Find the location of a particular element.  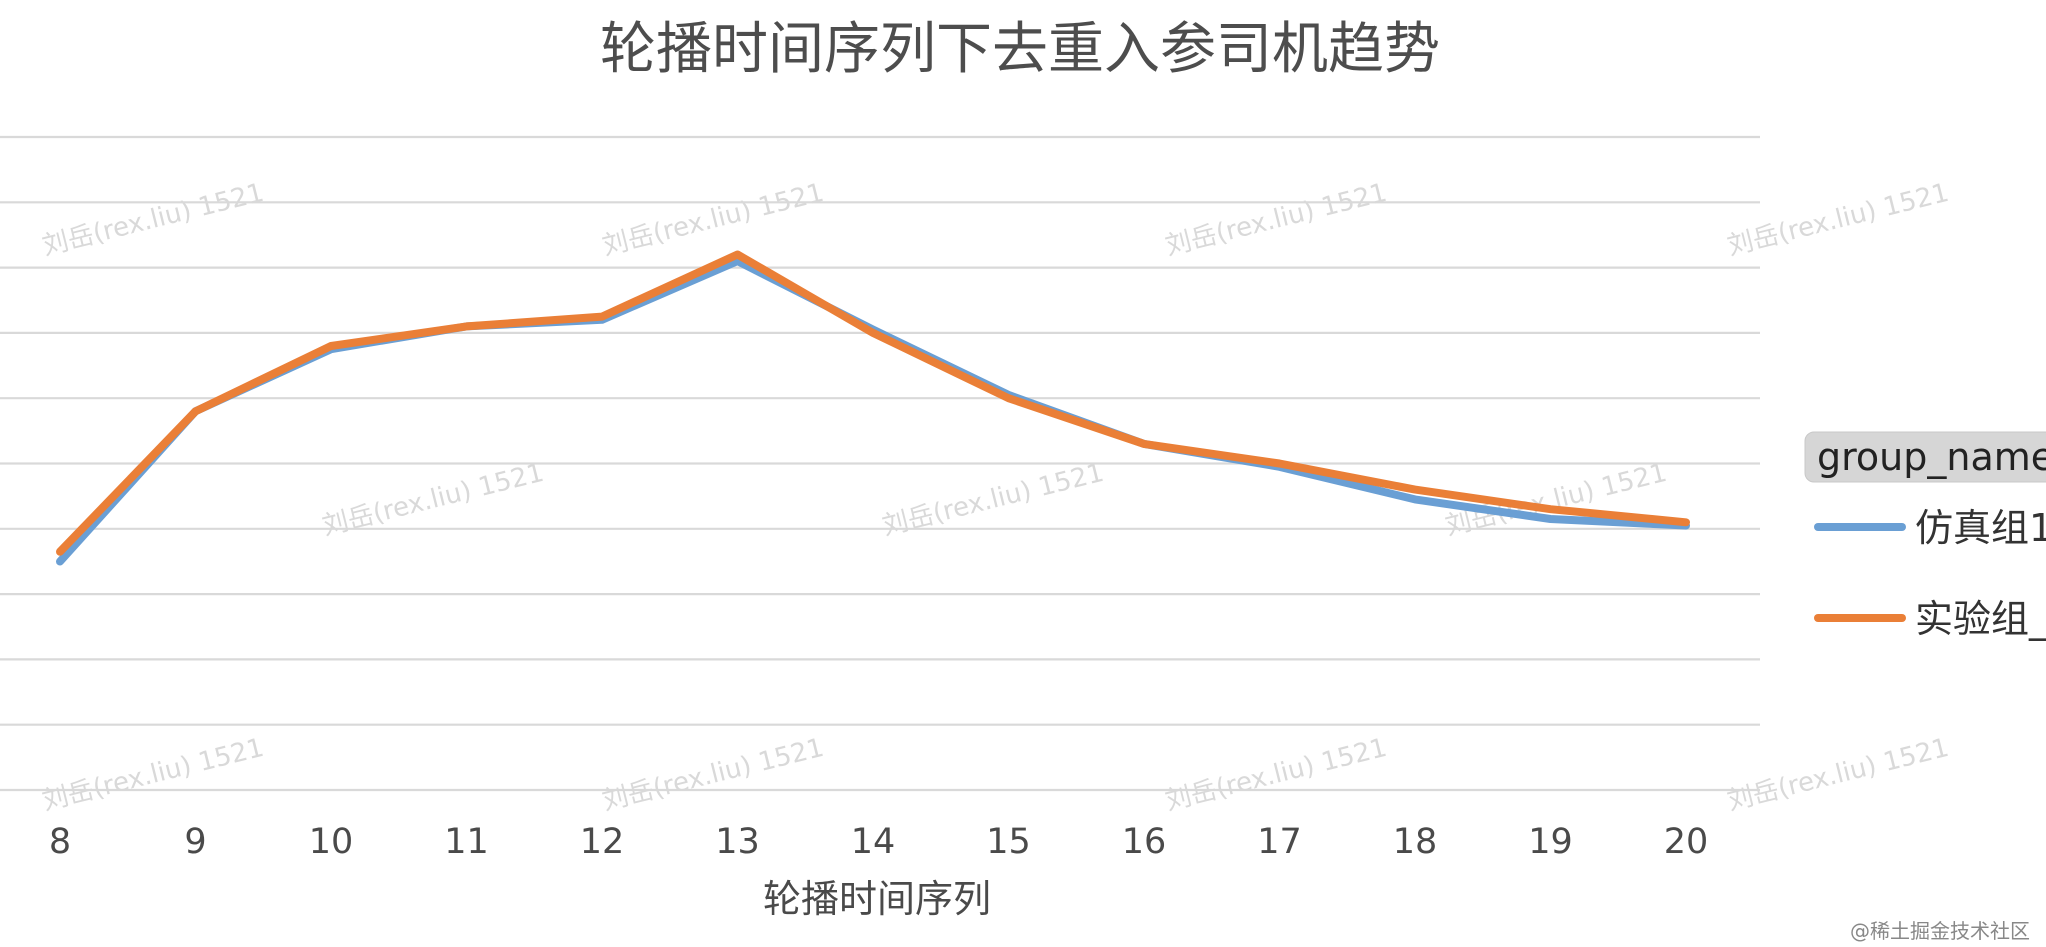

x-tick-label: 19 is located at coordinates (1550, 842).